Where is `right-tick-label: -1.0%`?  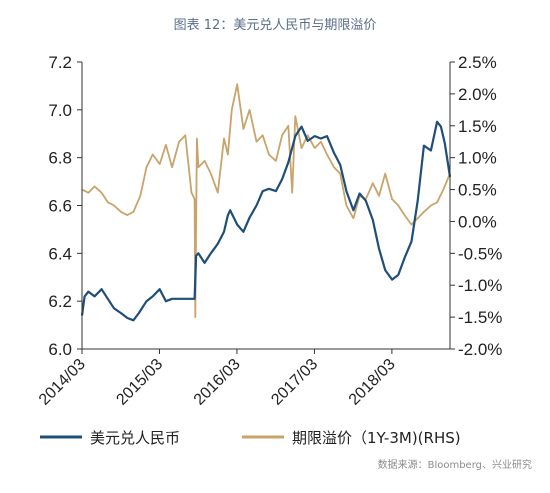
right-tick-label: -1.0% is located at coordinates (480, 285).